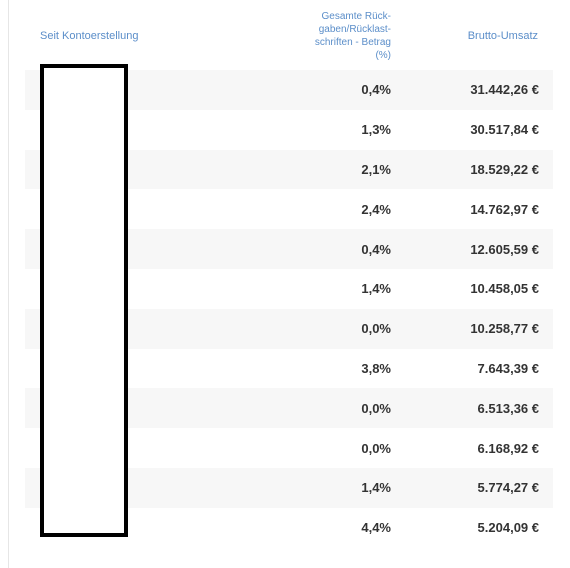  Describe the element at coordinates (508, 488) in the screenshot. I see `gross-sales-value: 5.774,27 €` at that location.